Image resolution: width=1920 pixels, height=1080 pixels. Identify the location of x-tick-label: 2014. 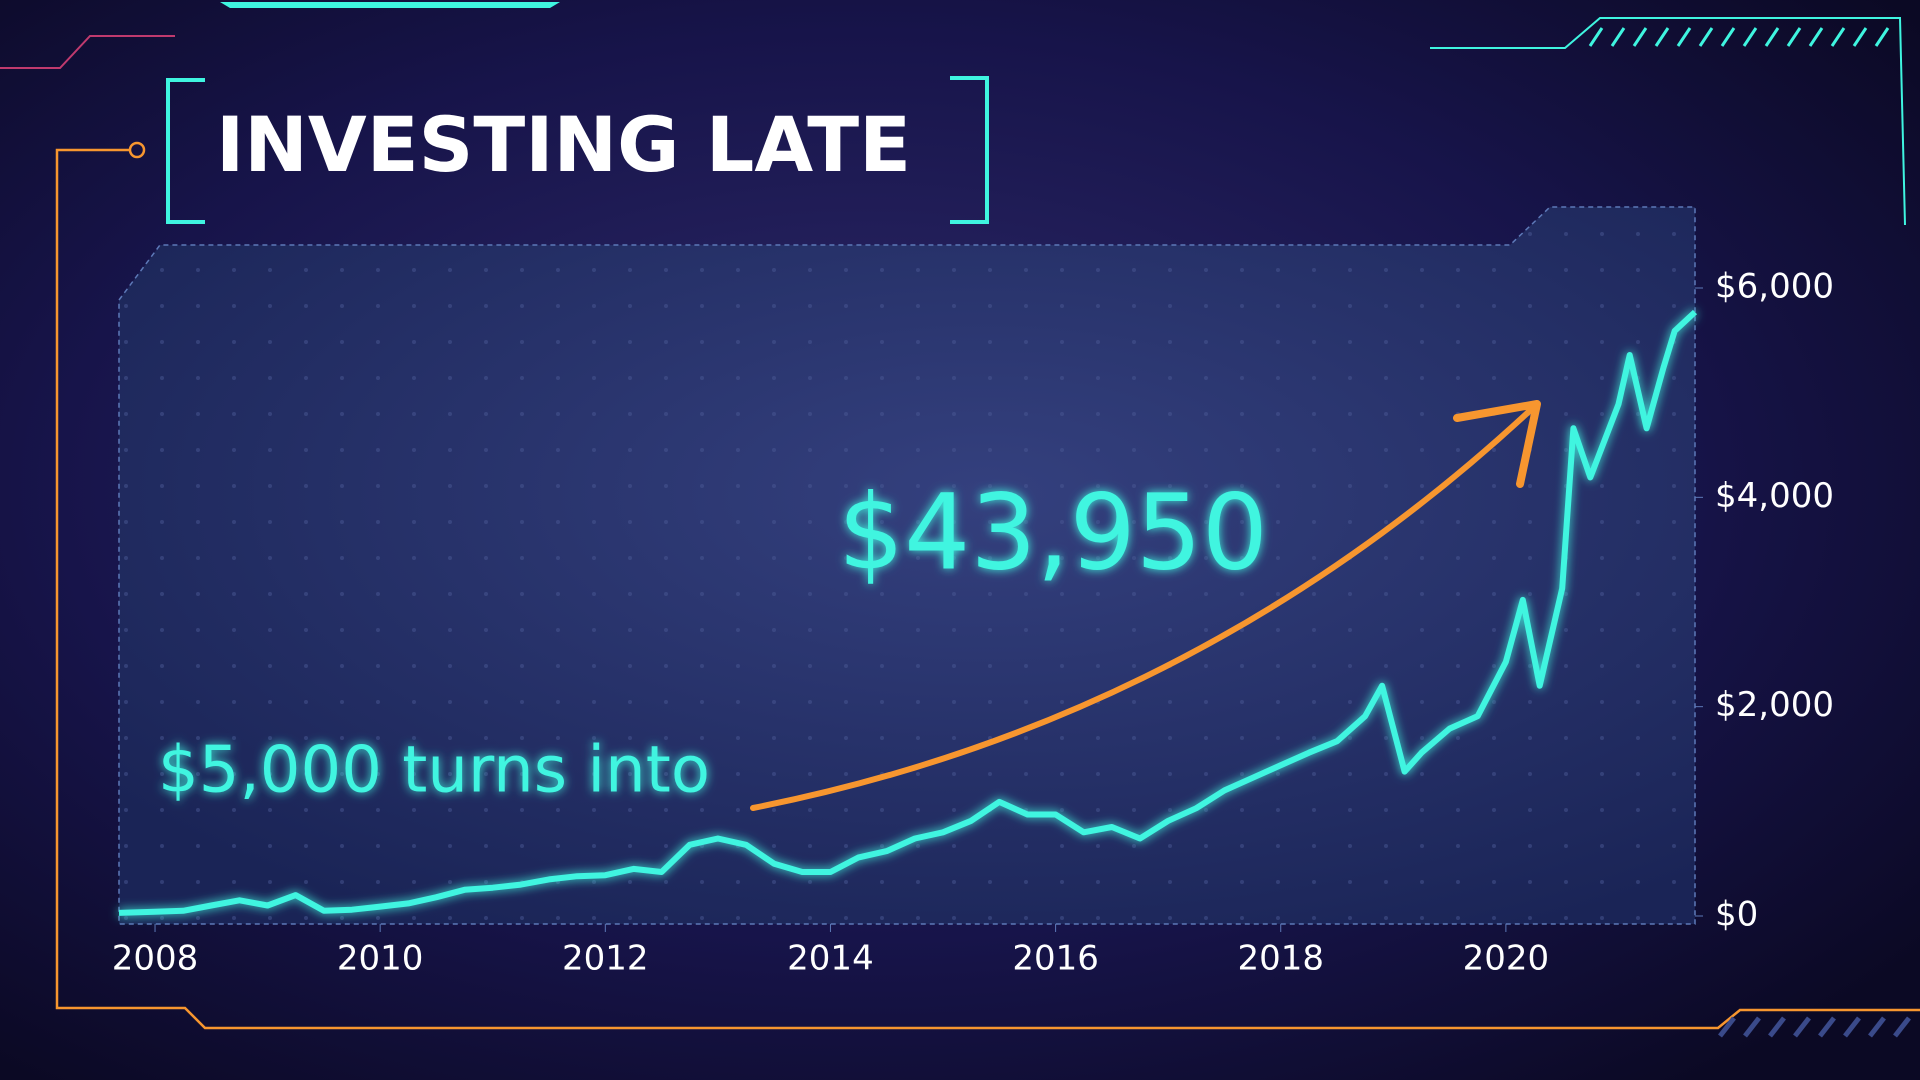
(830, 959).